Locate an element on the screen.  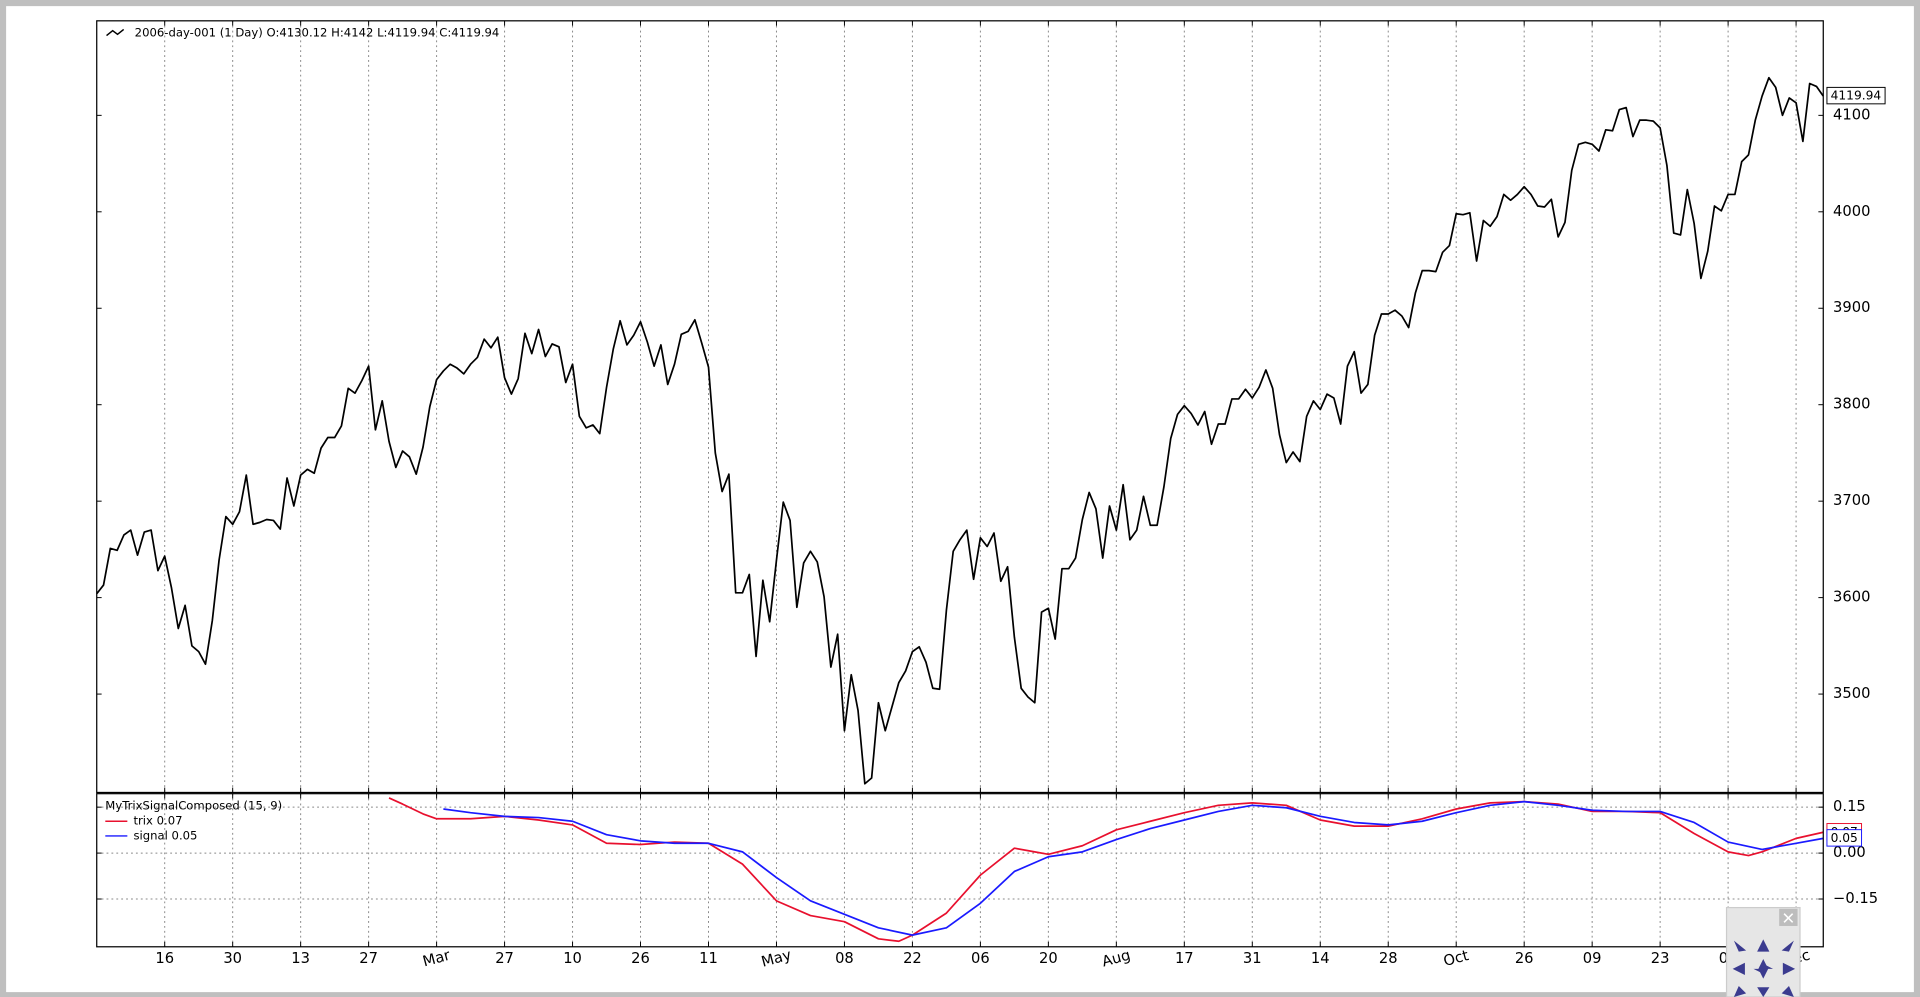
x-tick-label: 06 is located at coordinates (980, 958).